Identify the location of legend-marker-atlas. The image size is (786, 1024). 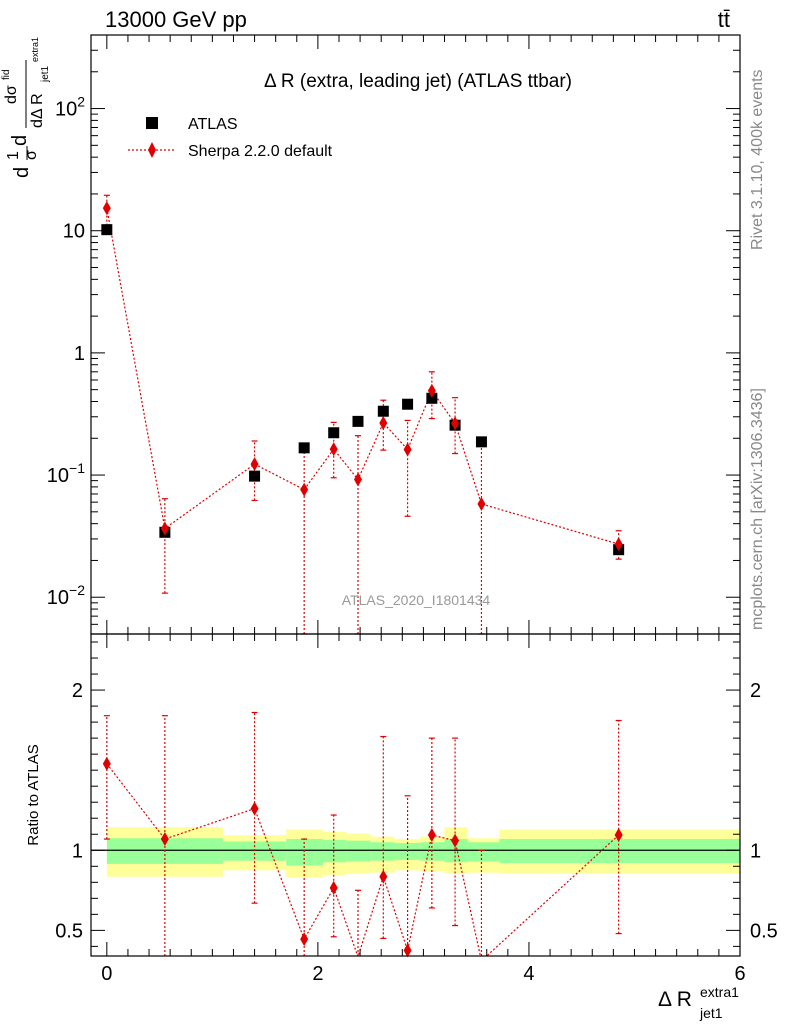
(152, 123).